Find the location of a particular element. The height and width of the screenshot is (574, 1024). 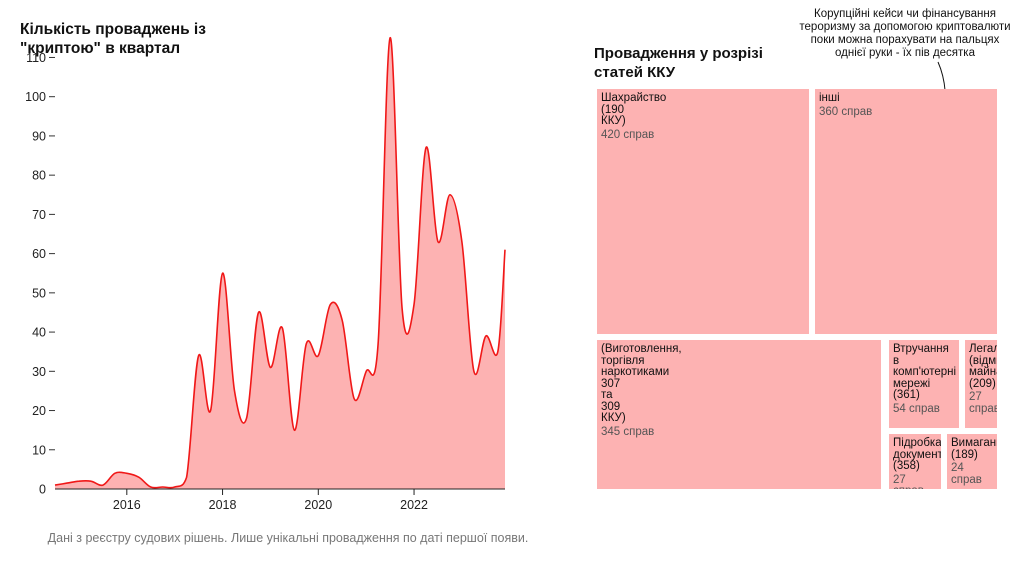

x-tick-label: 2016 is located at coordinates (127, 505).